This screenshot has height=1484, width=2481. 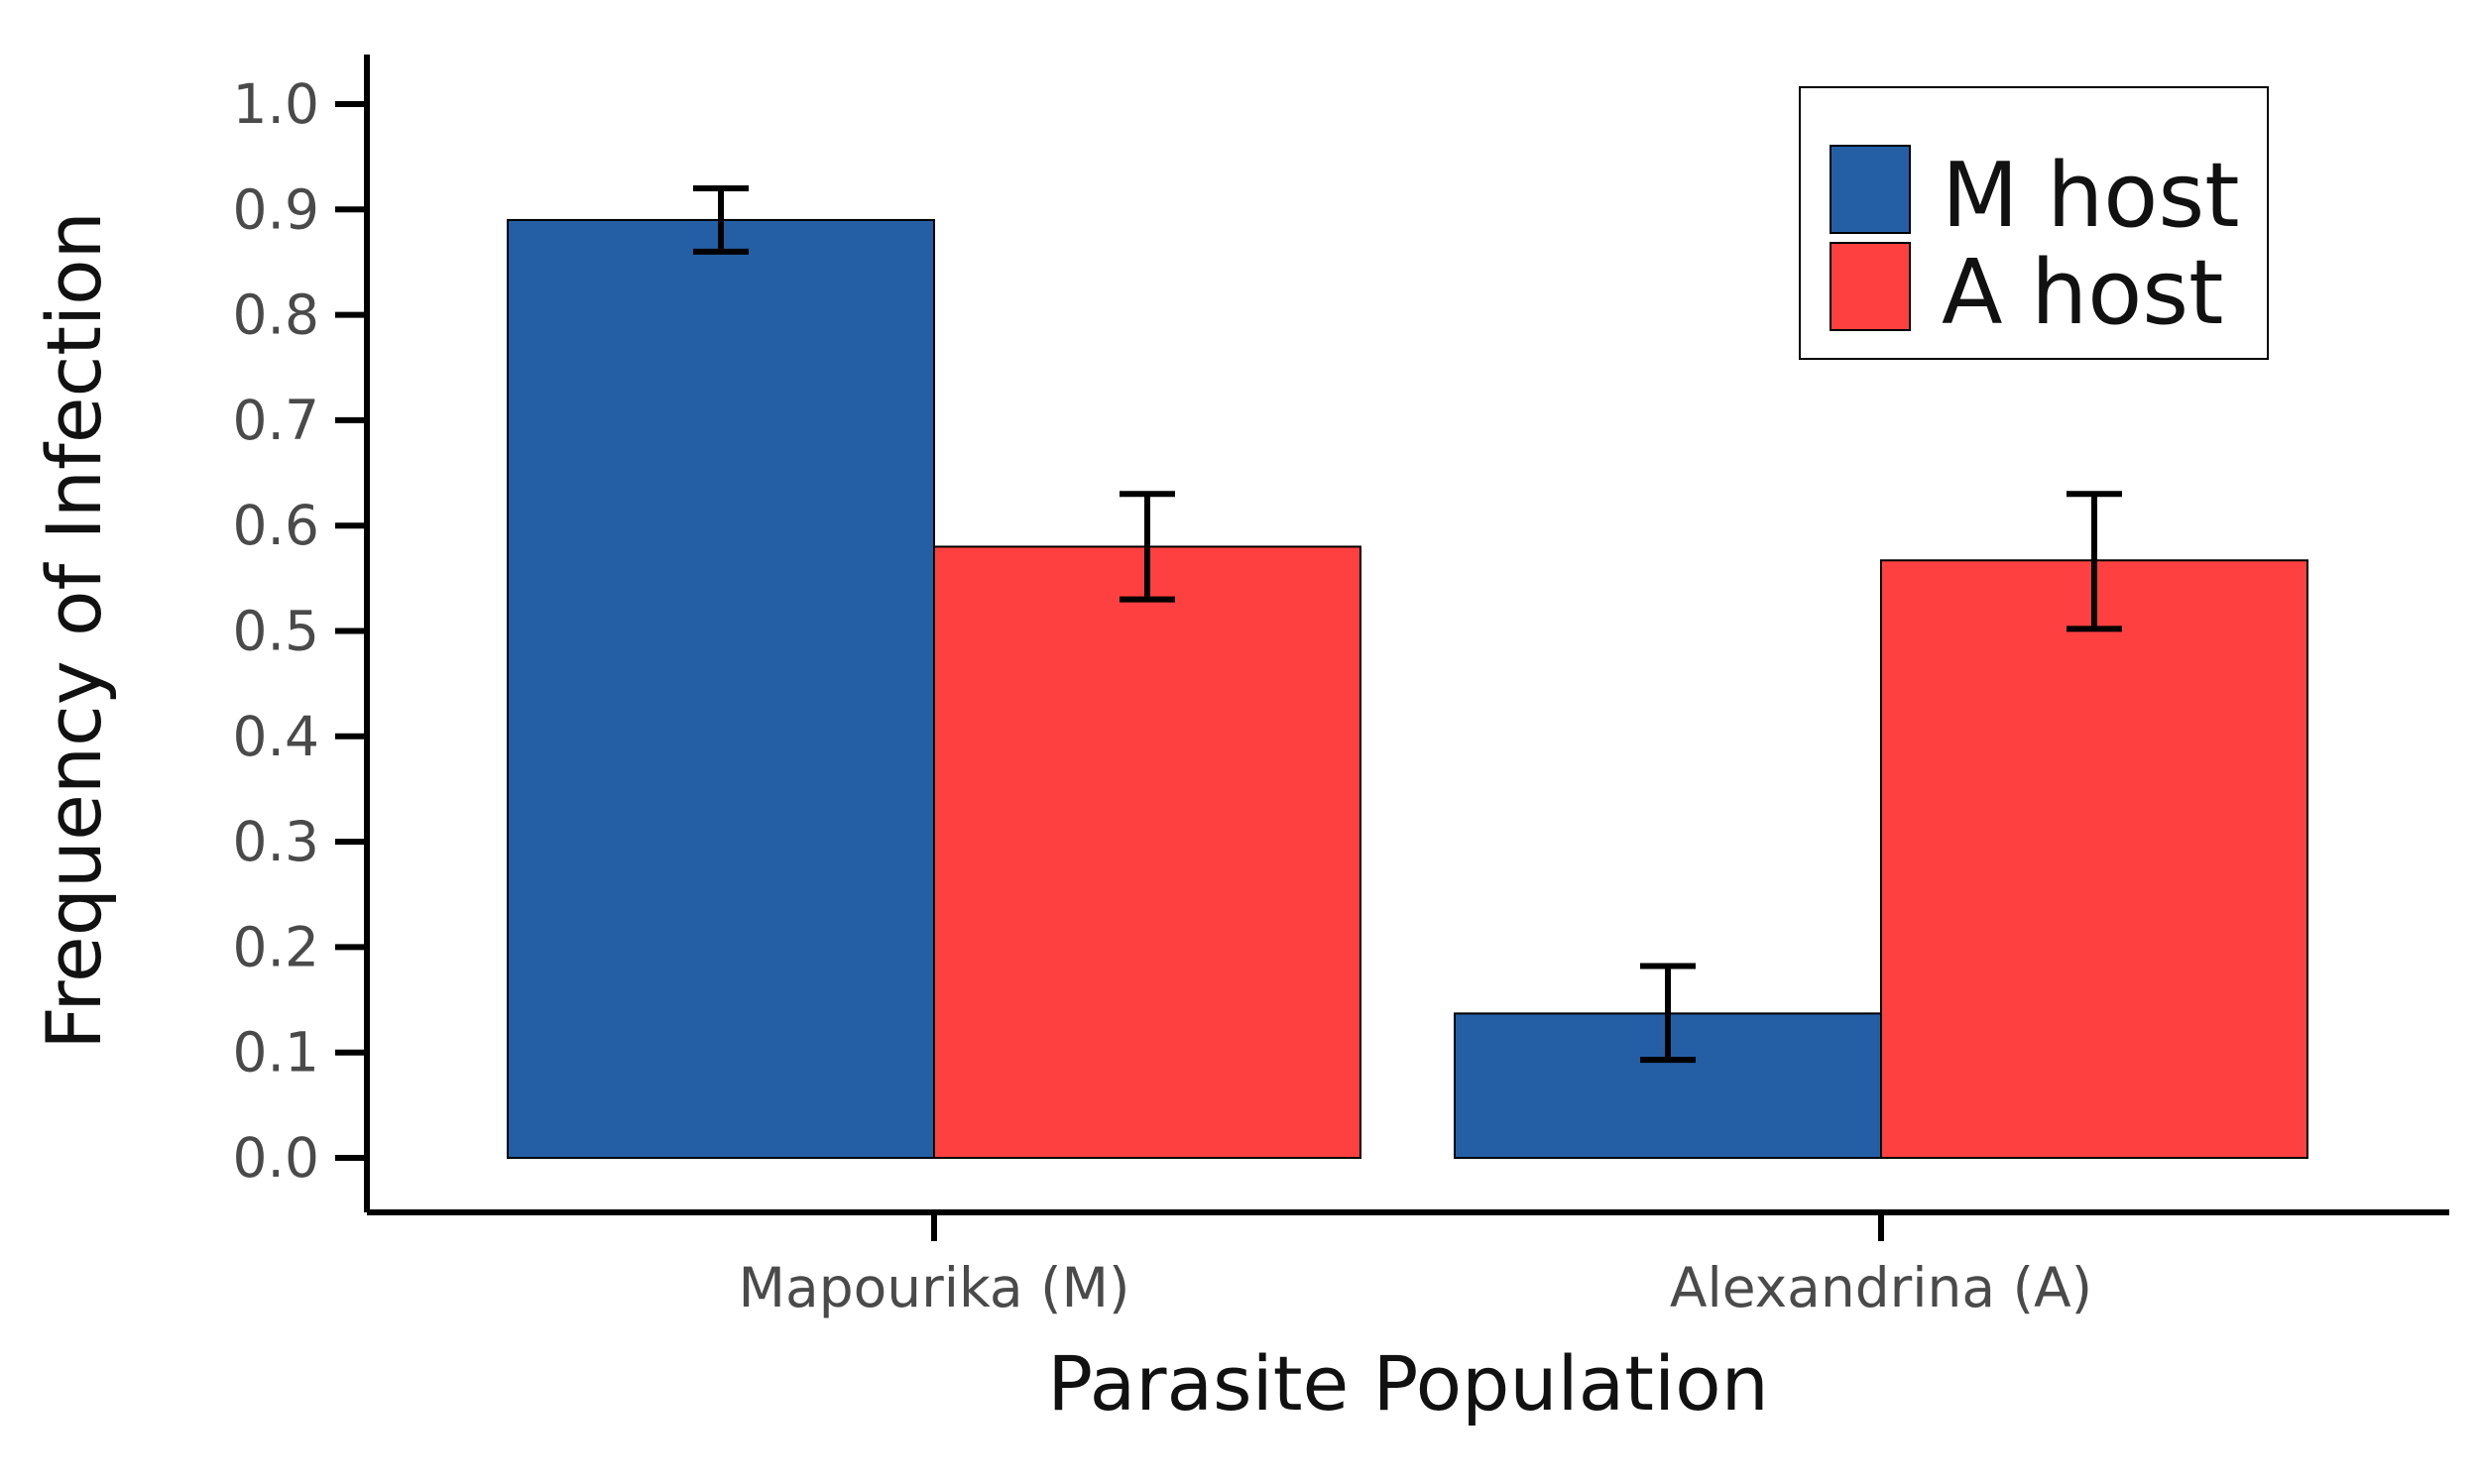 What do you see at coordinates (2091, 196) in the screenshot?
I see `legend-label-m-host: M host` at bounding box center [2091, 196].